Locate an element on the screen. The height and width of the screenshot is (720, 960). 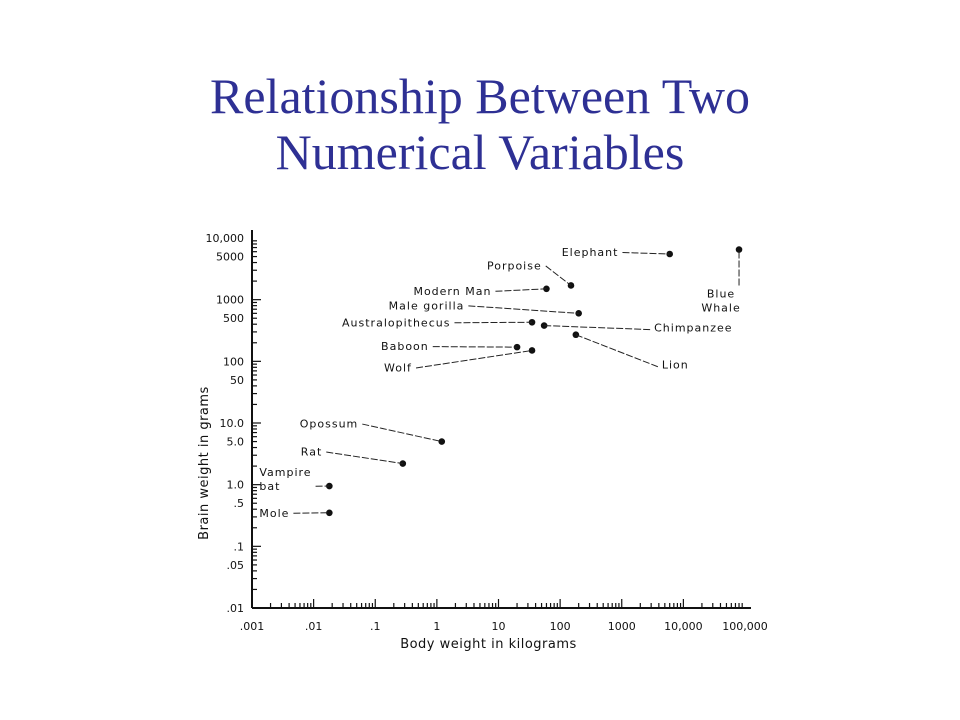
data-point-label-line: Porpoise is located at coordinates (514, 265).